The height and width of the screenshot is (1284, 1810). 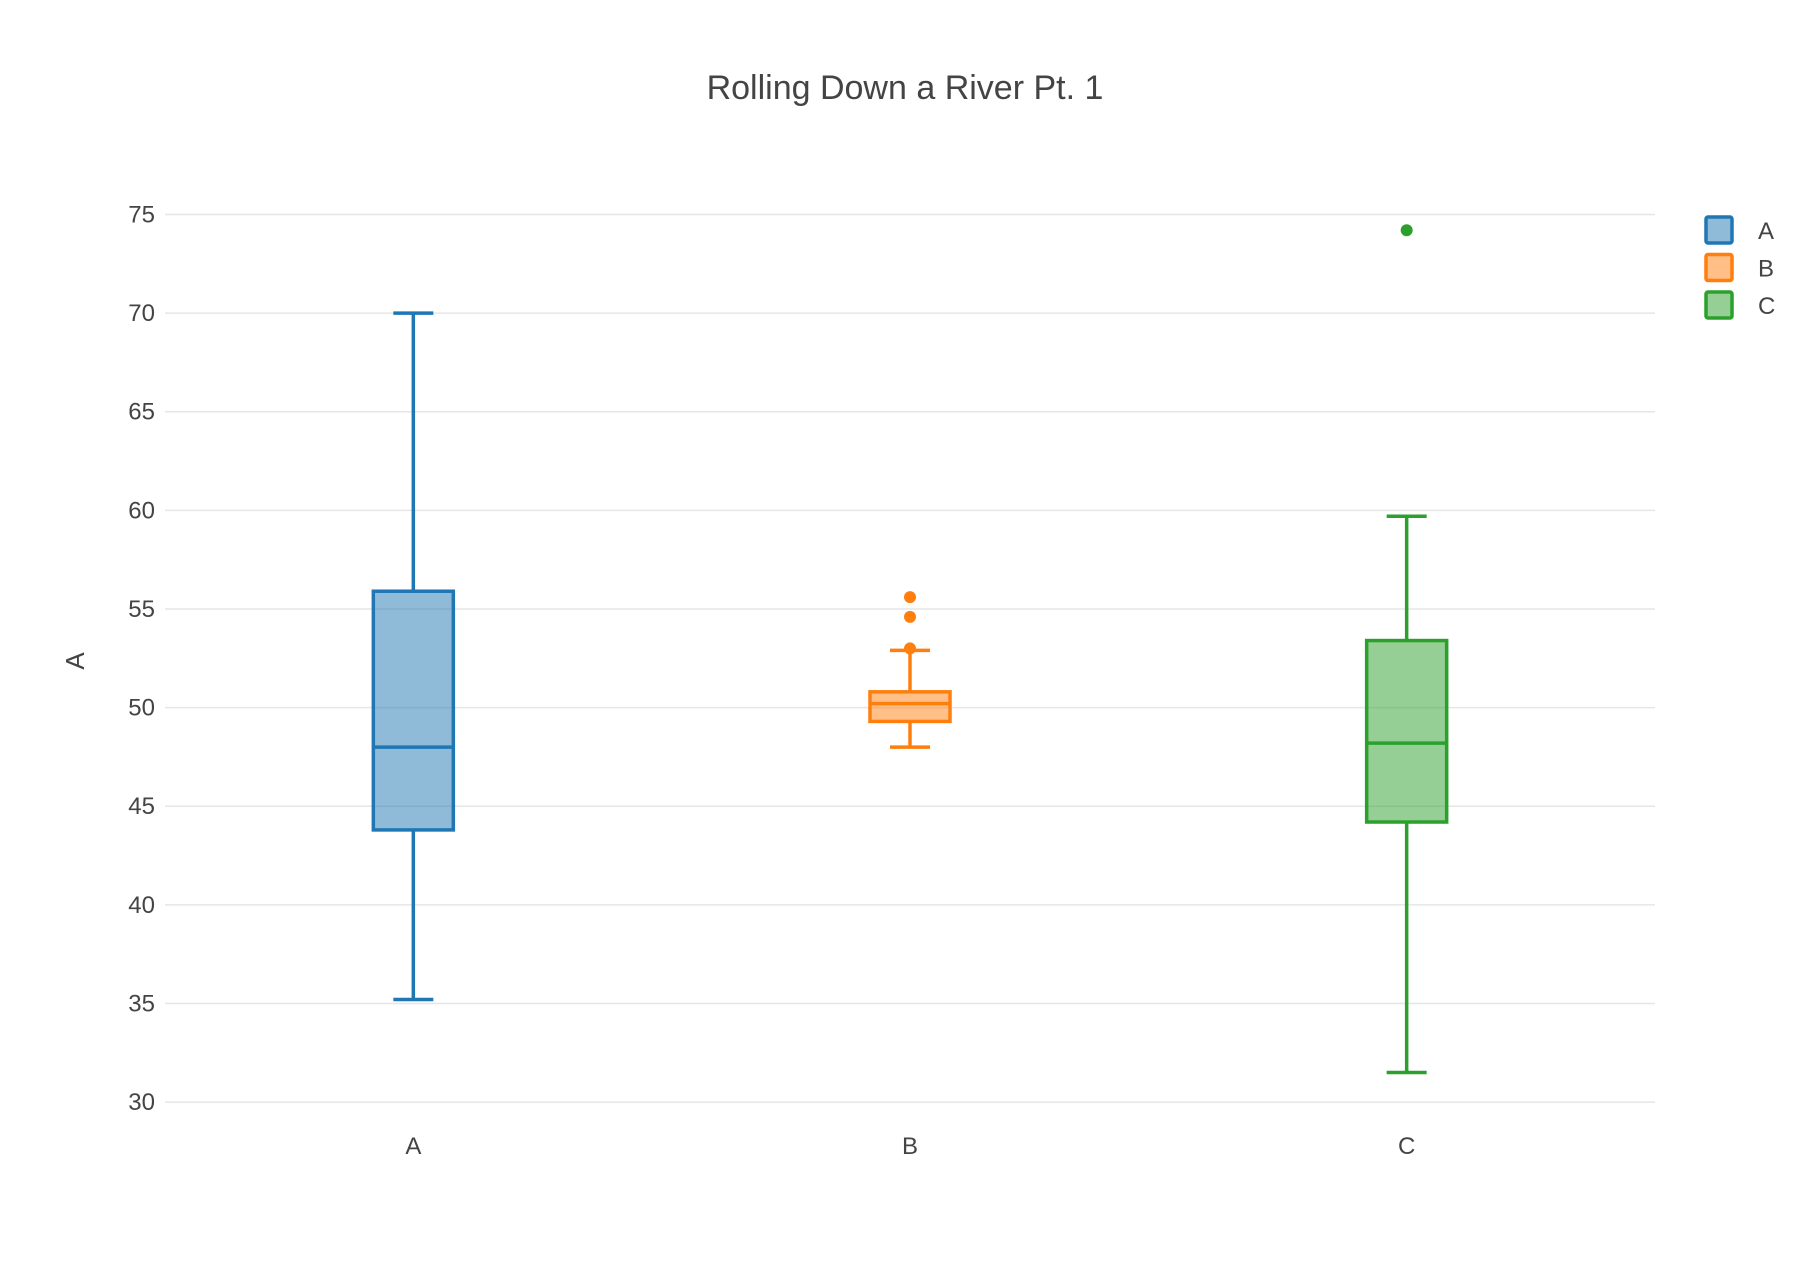 I want to click on y-tick-label: 40, so click(x=141, y=905).